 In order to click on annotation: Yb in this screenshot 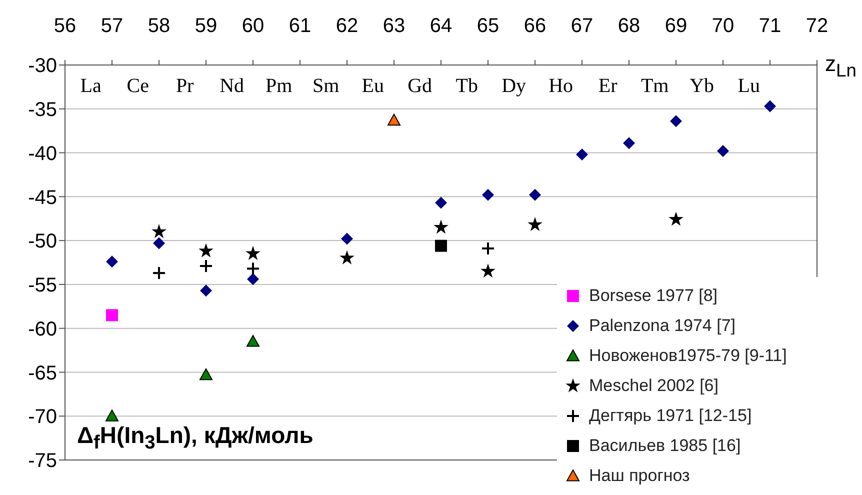, I will do `click(702, 86)`.